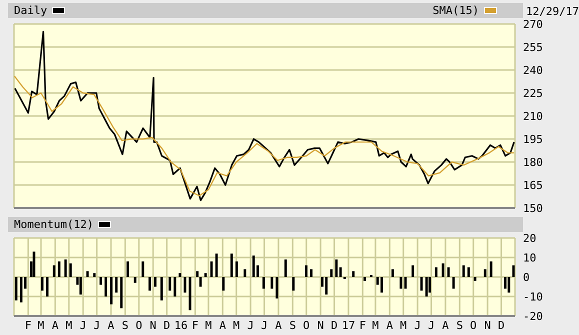  What do you see at coordinates (54, 224) in the screenshot?
I see `legend-label: Momentum(12)` at bounding box center [54, 224].